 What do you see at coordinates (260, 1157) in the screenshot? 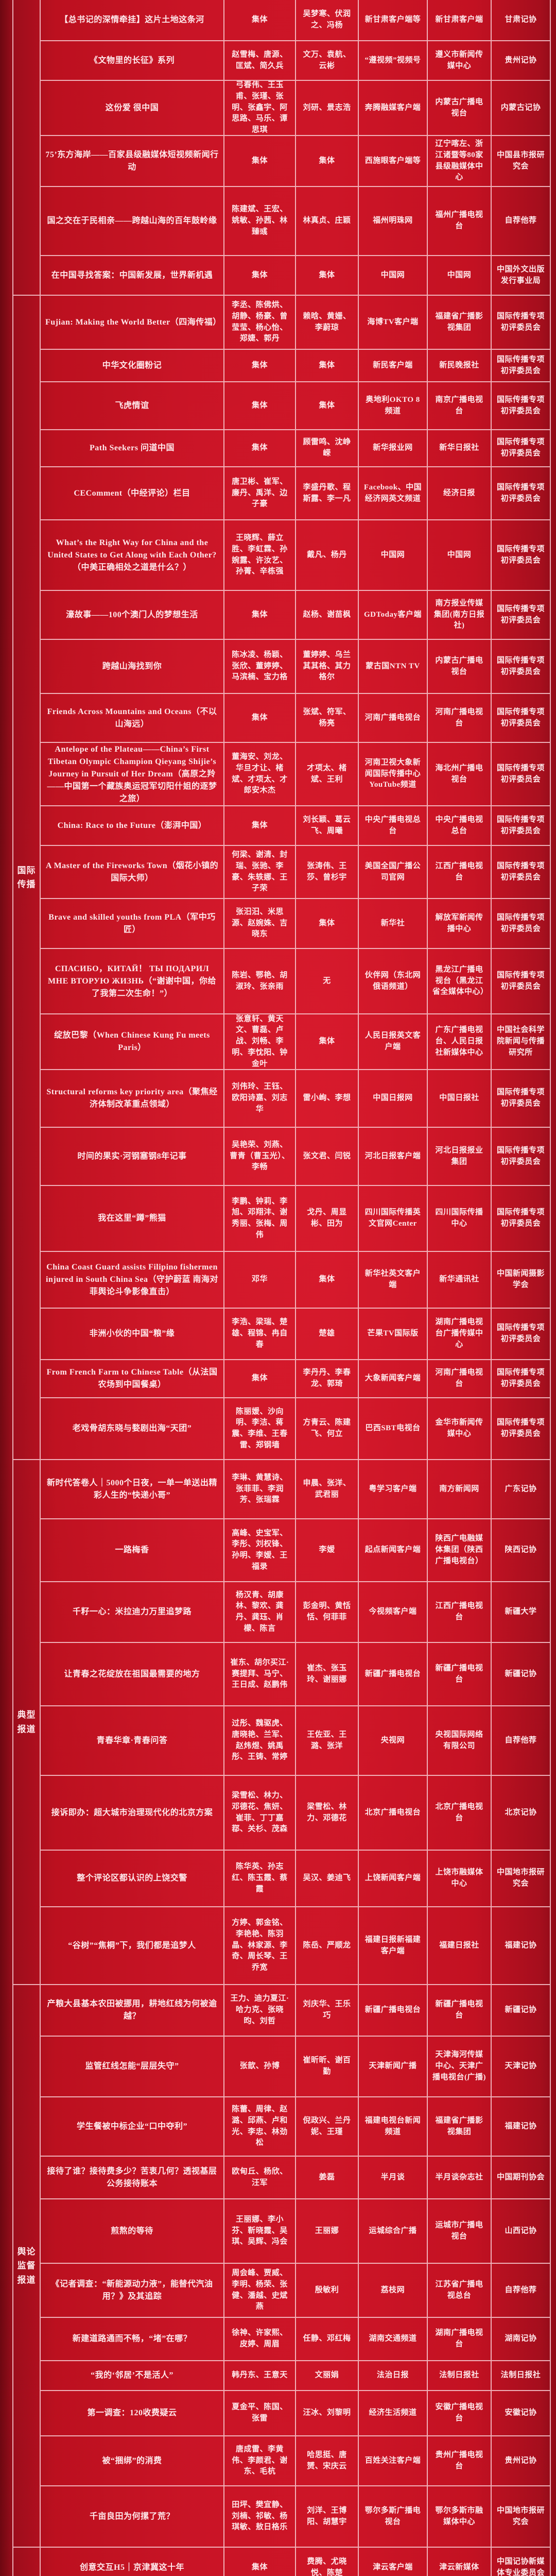
I see `authors-cell: 吴艳荣、刘燕、曹青（曹玉光）、李畅` at bounding box center [260, 1157].